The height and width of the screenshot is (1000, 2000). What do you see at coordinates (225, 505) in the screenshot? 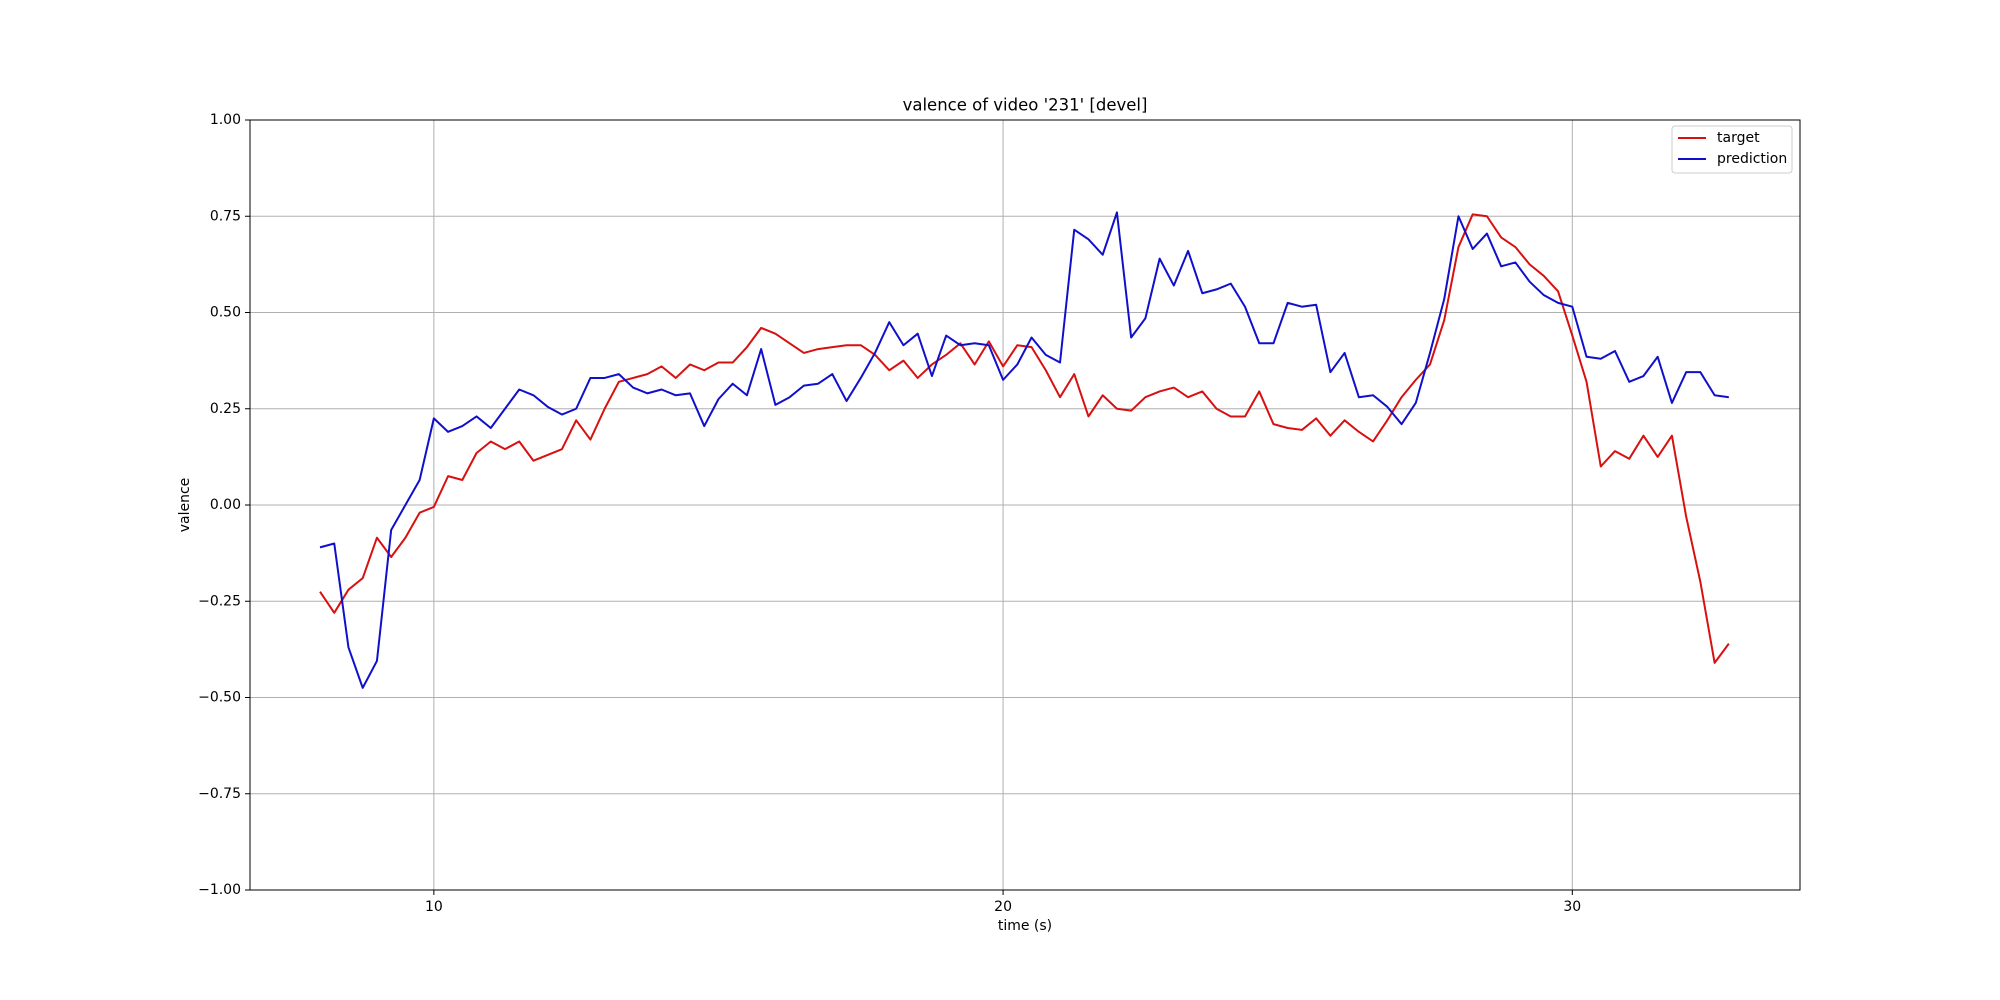
I see `y-tick-label: 0.00` at bounding box center [225, 505].